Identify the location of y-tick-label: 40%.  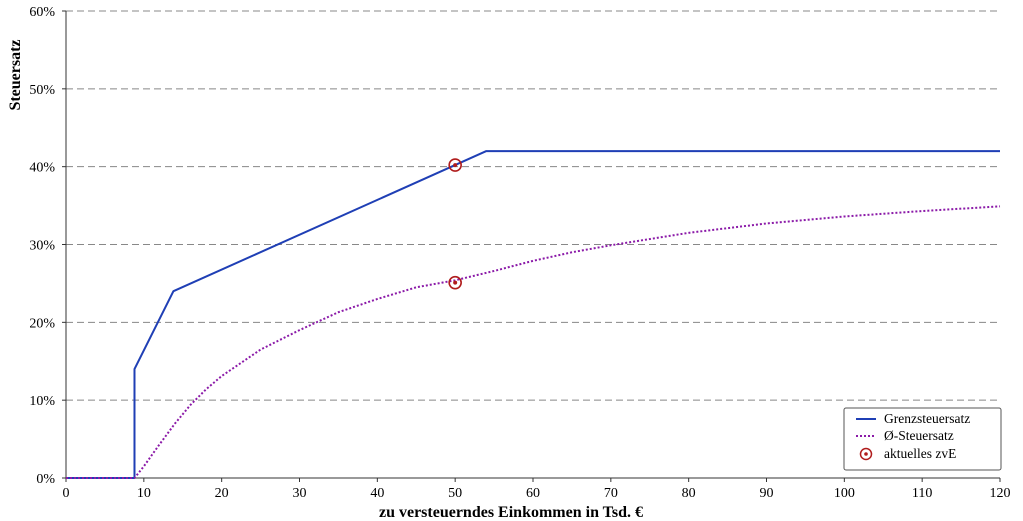
(42, 168).